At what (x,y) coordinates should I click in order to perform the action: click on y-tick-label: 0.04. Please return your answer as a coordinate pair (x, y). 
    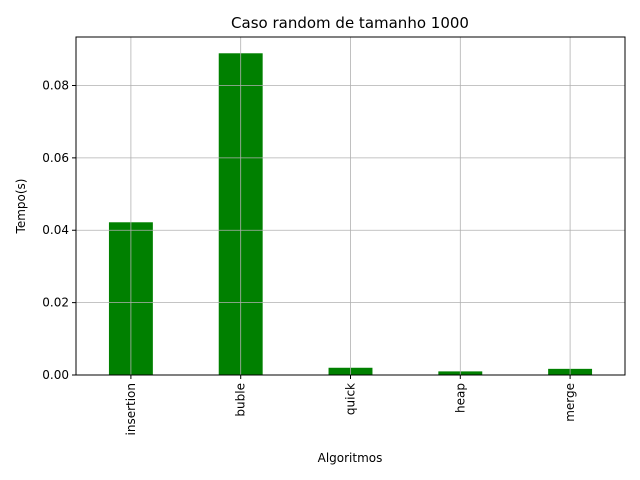
    Looking at the image, I should click on (55, 230).